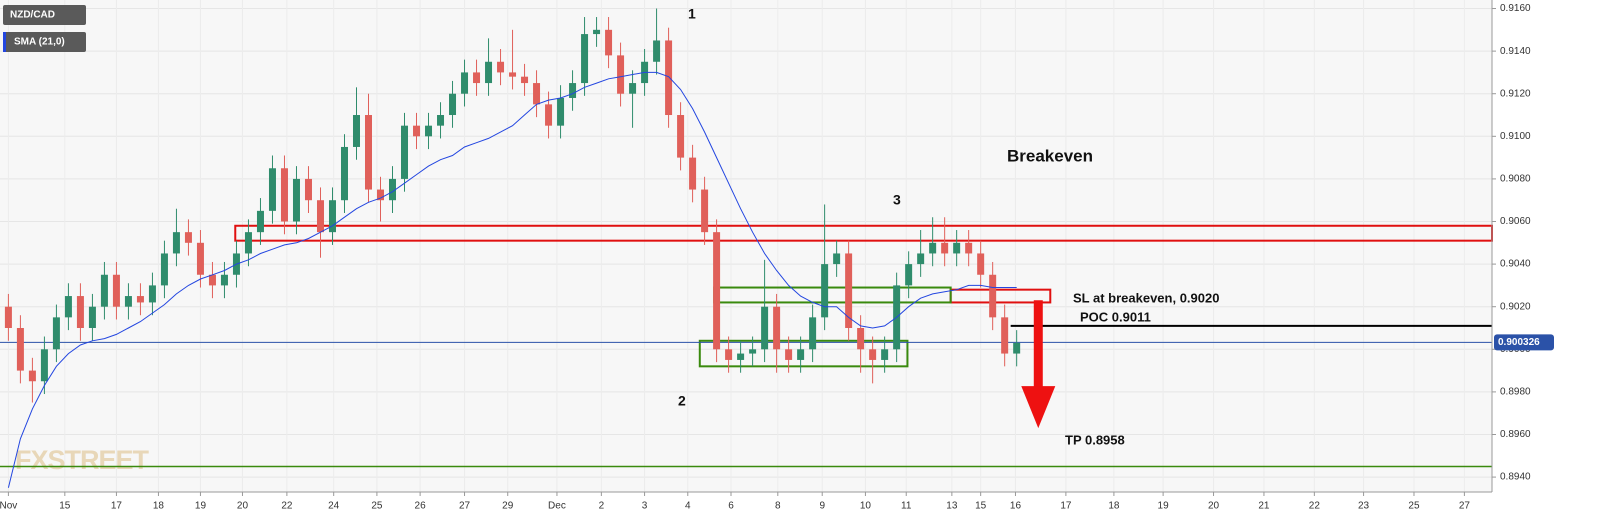  Describe the element at coordinates (778, 506) in the screenshot. I see `x-tick-label: 8` at that location.